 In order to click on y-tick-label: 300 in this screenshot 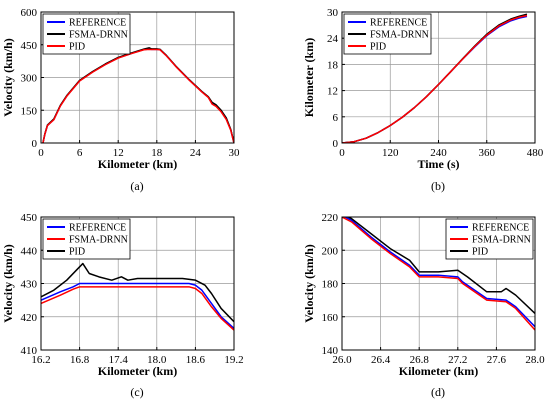, I will do `click(29, 79)`.